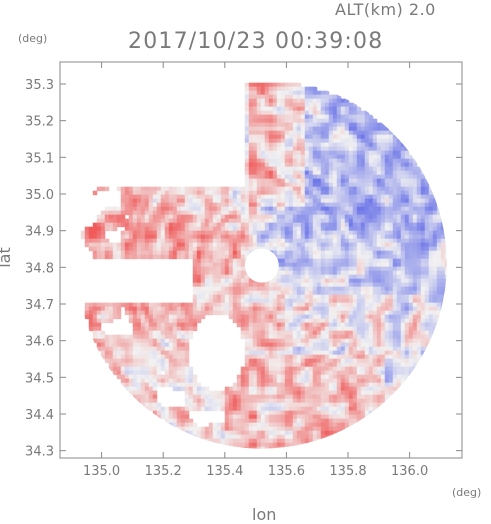 Image resolution: width=491 pixels, height=524 pixels. Describe the element at coordinates (286, 471) in the screenshot. I see `x-tick-label: 135.6` at that location.